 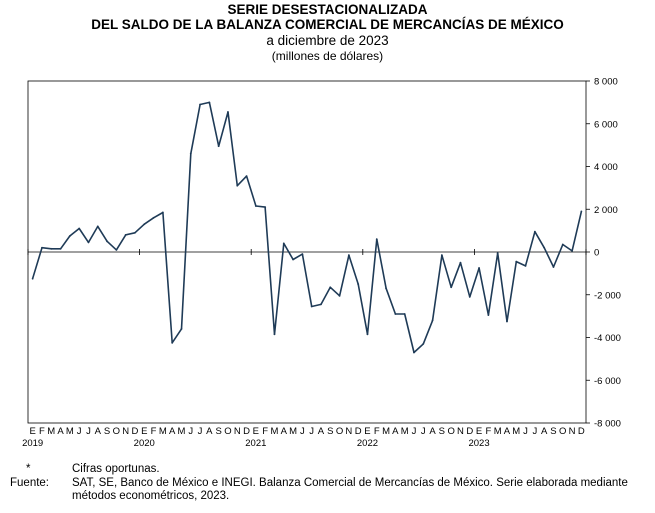 I want to click on year-label: 2021, so click(x=255, y=443).